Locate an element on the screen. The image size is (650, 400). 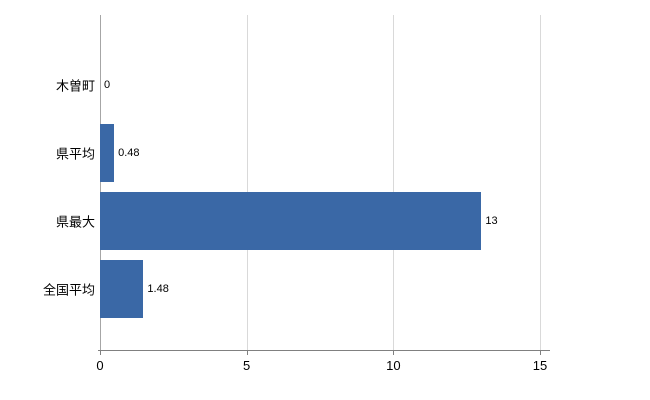
x-tick-label-15: 15 is located at coordinates (540, 365).